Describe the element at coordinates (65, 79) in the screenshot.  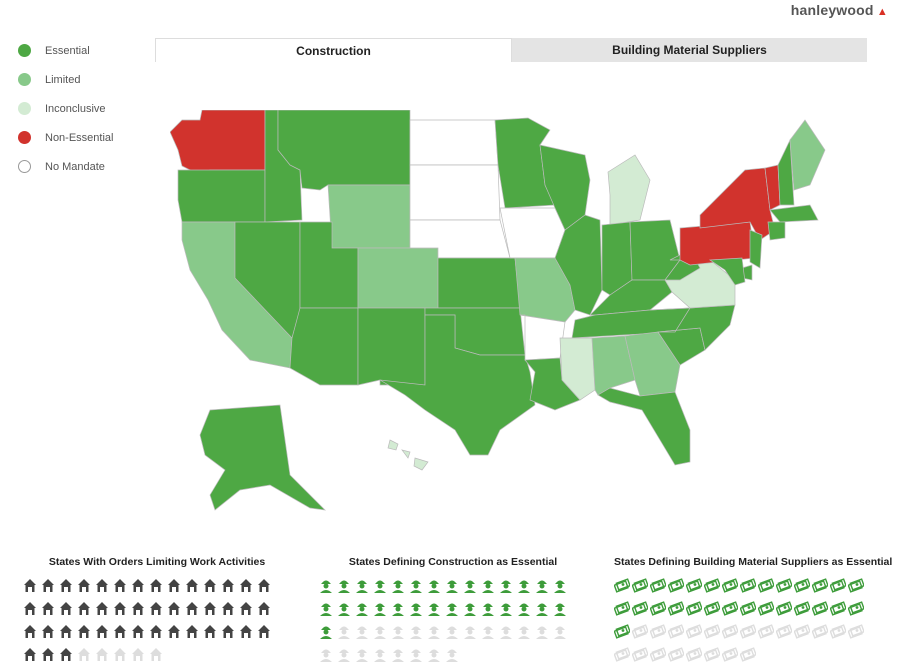
I see `legend-item-limited: Limited` at that location.